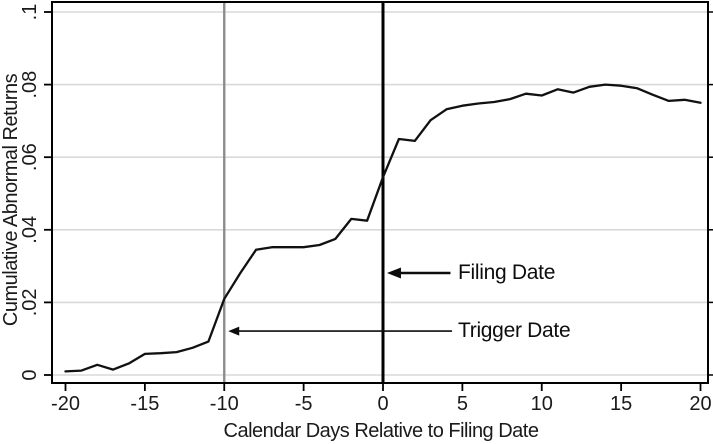 The image size is (713, 444). I want to click on x-tick-label: 10, so click(542, 404).